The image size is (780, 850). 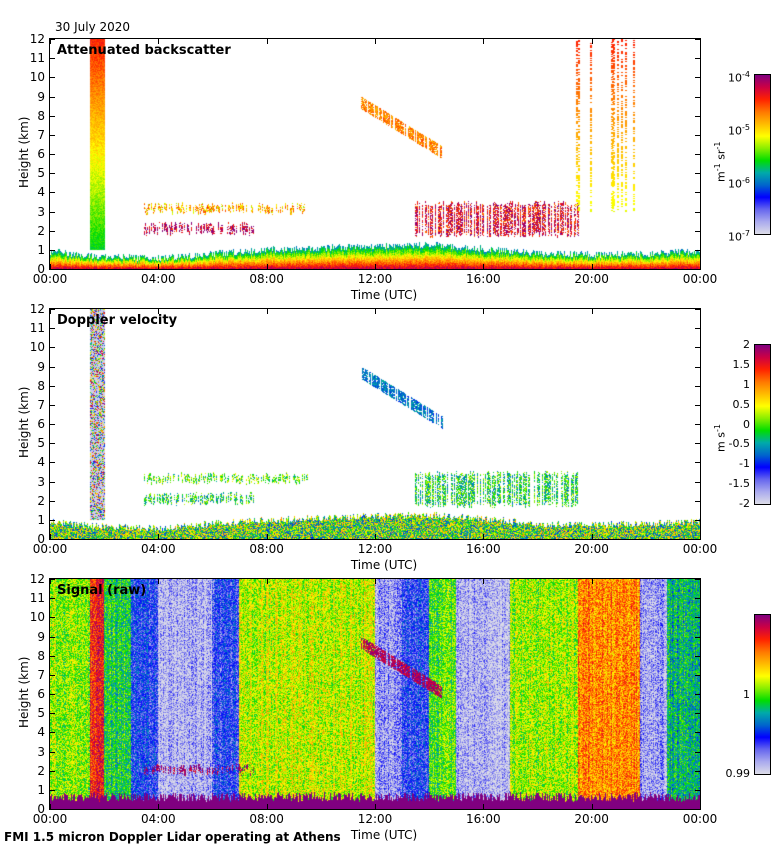 What do you see at coordinates (746, 424) in the screenshot?
I see `colorbar-tick-label: 0` at bounding box center [746, 424].